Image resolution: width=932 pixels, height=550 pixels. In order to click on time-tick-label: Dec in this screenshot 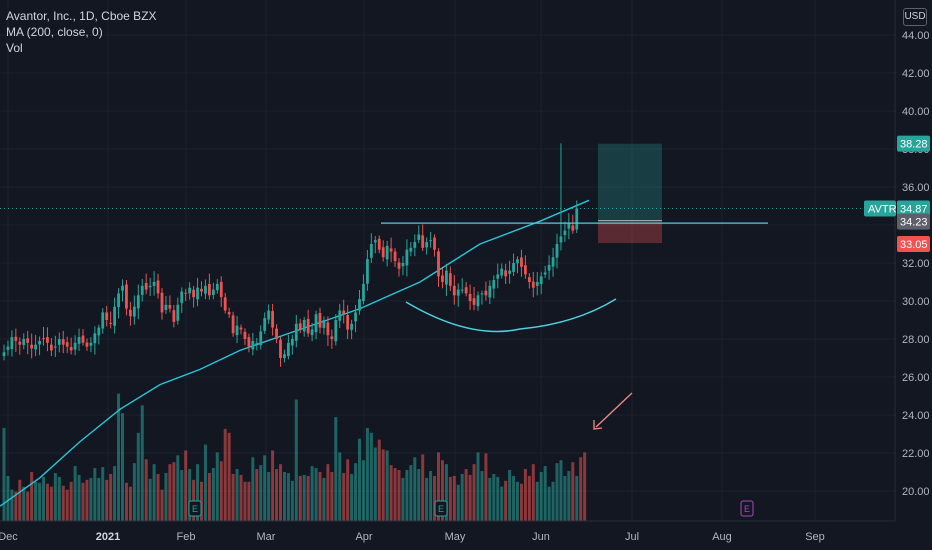, I will do `click(9, 537)`.